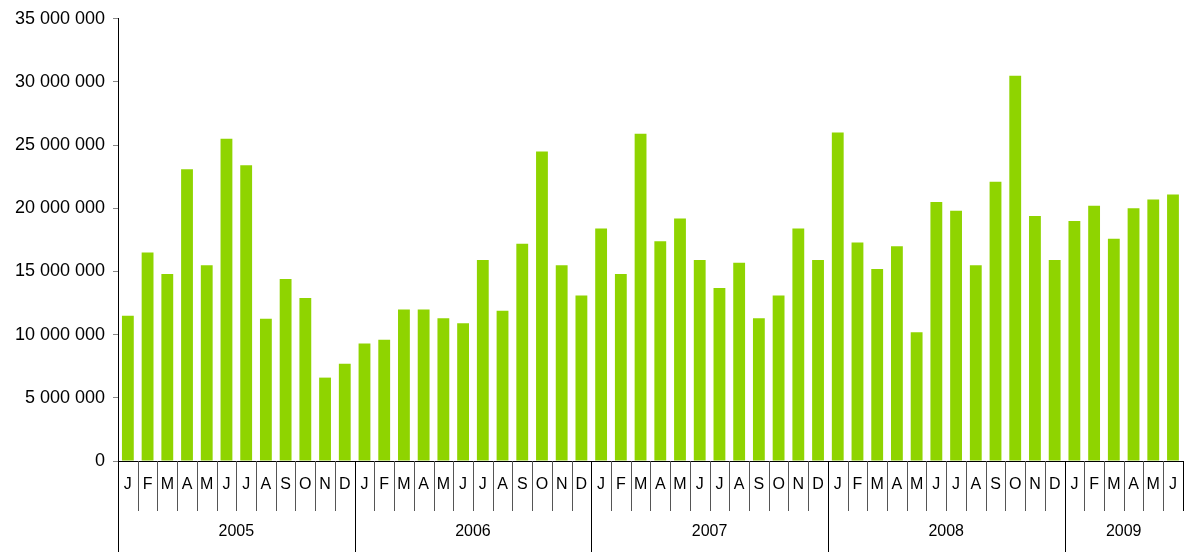 Image resolution: width=1191 pixels, height=552 pixels. I want to click on y-tick-label: 10 000 000, so click(59, 333).